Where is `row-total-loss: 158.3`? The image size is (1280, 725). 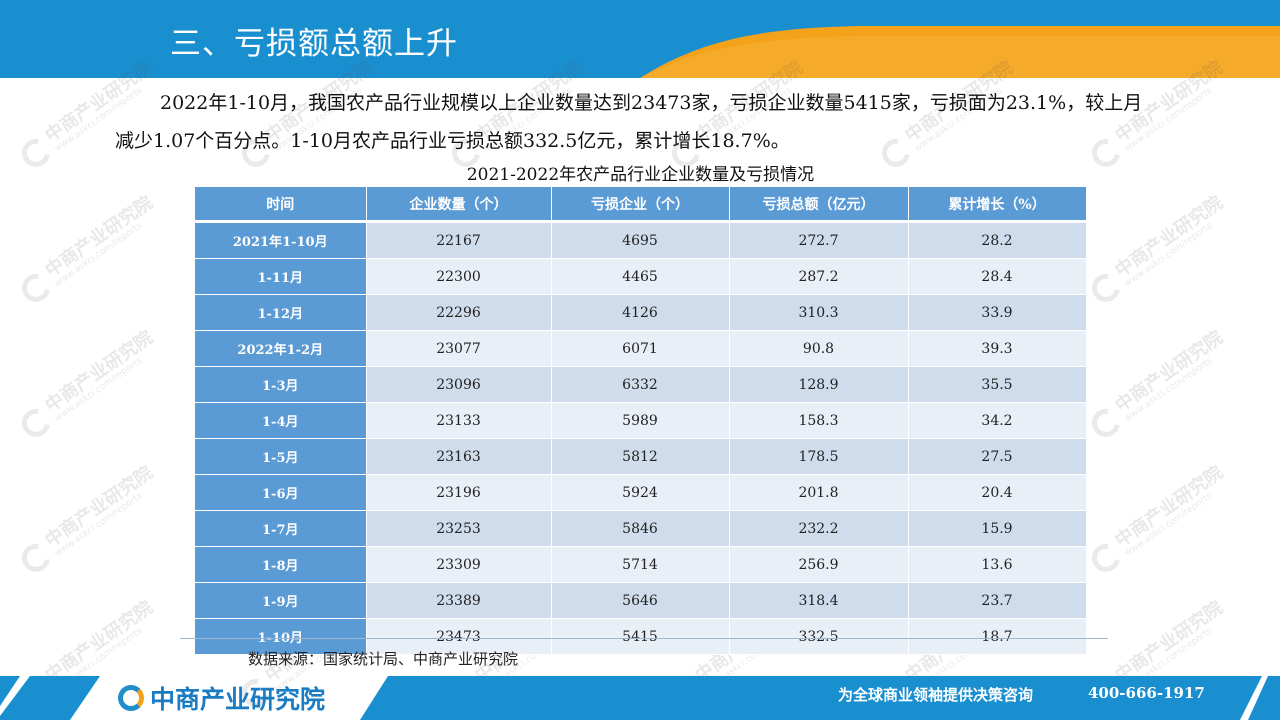 row-total-loss: 158.3 is located at coordinates (819, 420).